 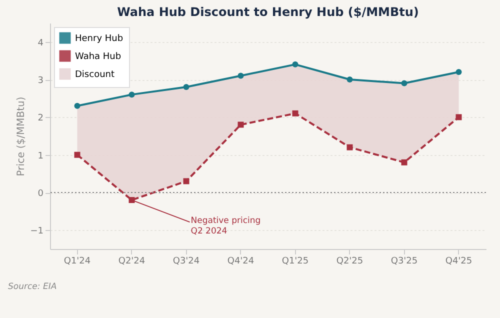 I want to click on y-tick-label: 0, so click(x=41, y=194).